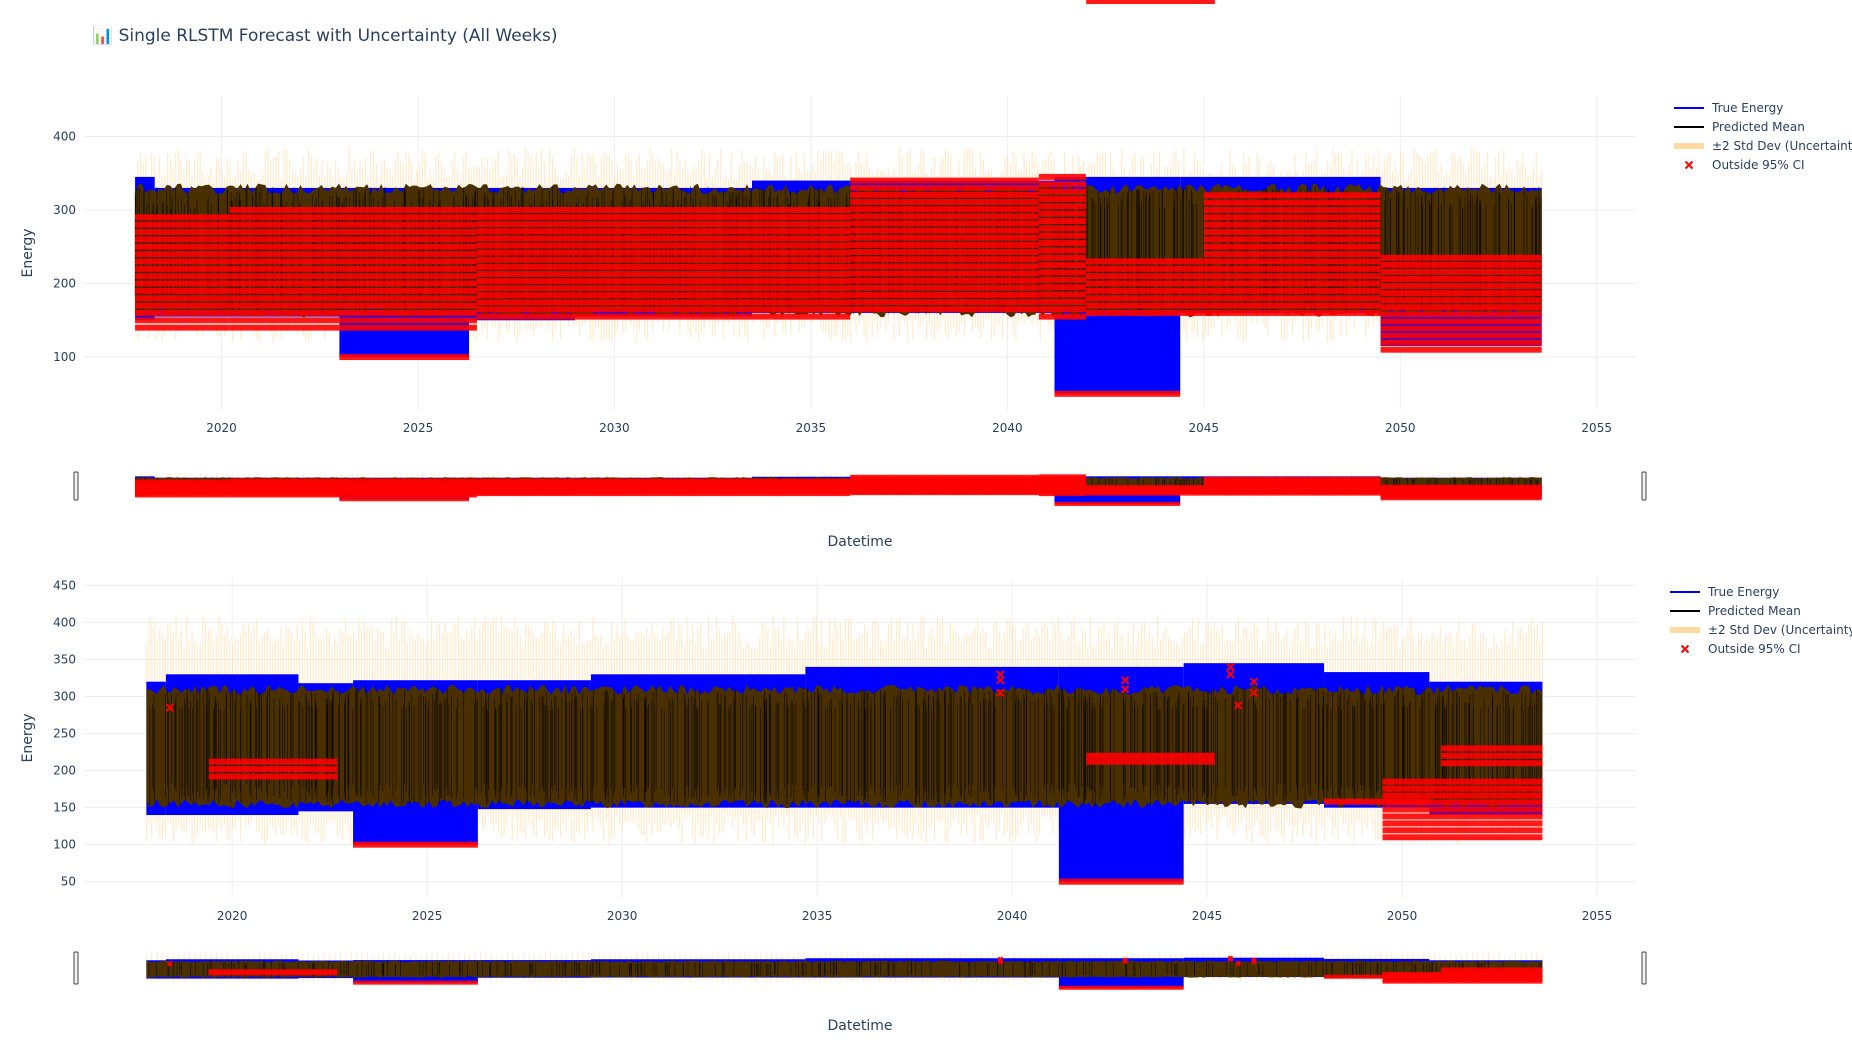  I want to click on range-slider, so click(860, 486).